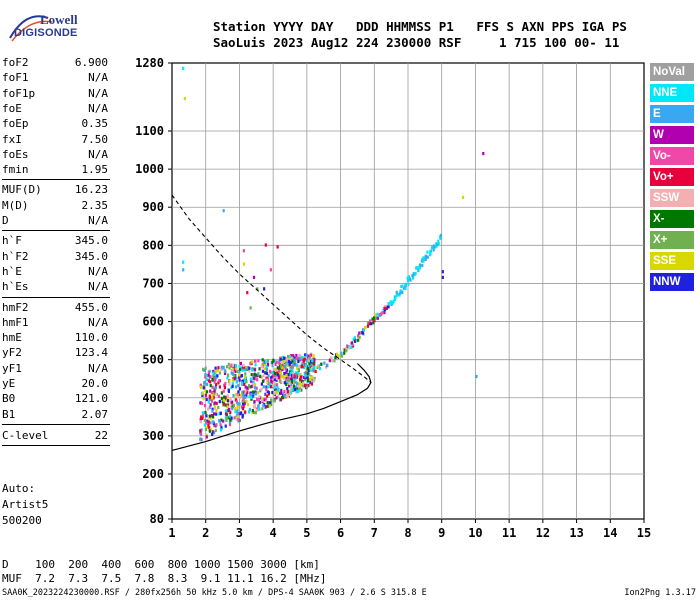  Describe the element at coordinates (55, 190) in the screenshot. I see `param-row-mufd: MUF(D) 16.23` at that location.